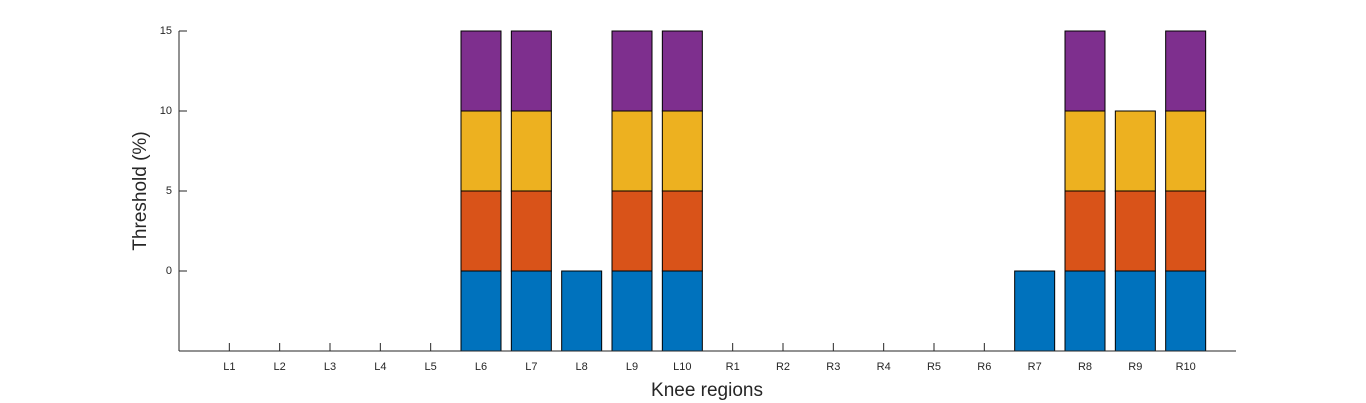 The width and height of the screenshot is (1366, 403). I want to click on x-tick-label: L9, so click(632, 367).